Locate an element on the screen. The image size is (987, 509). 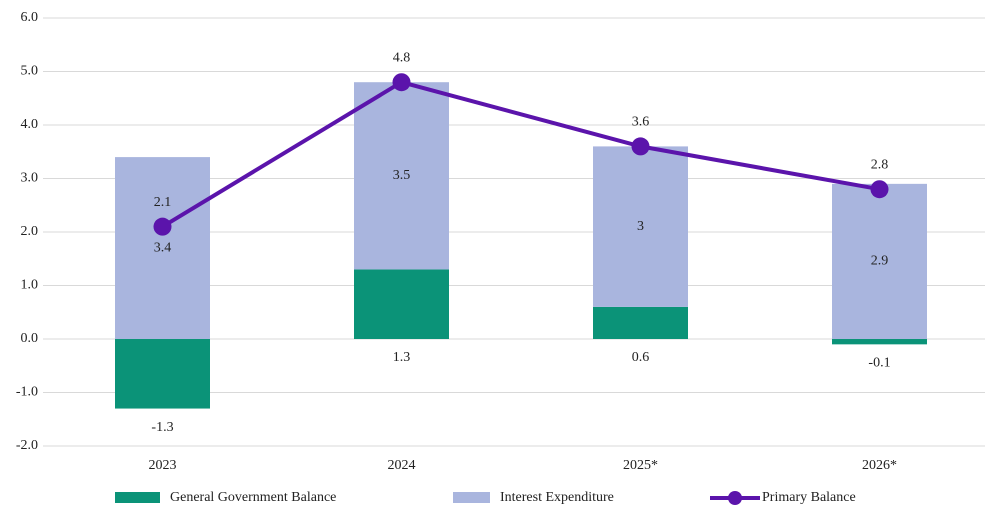
y-tick-label: 3.0 is located at coordinates (30, 178).